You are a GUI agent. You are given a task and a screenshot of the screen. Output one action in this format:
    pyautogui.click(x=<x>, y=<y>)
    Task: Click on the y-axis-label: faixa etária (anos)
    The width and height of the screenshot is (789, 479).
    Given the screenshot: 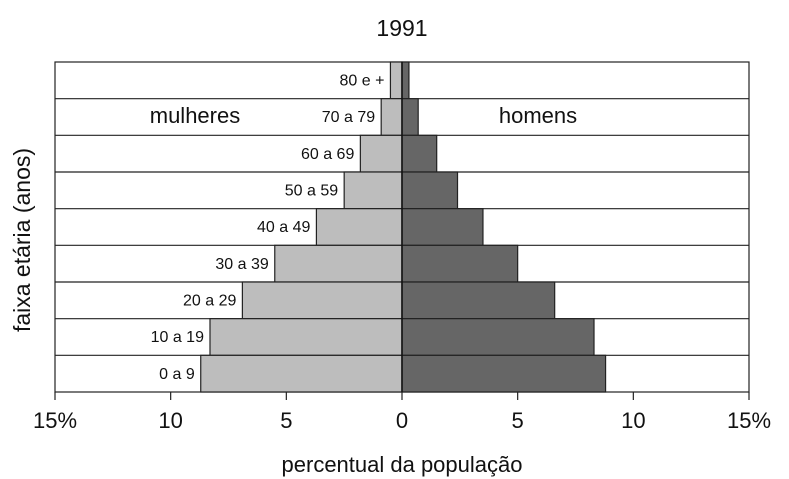 What is the action you would take?
    pyautogui.click(x=22, y=240)
    